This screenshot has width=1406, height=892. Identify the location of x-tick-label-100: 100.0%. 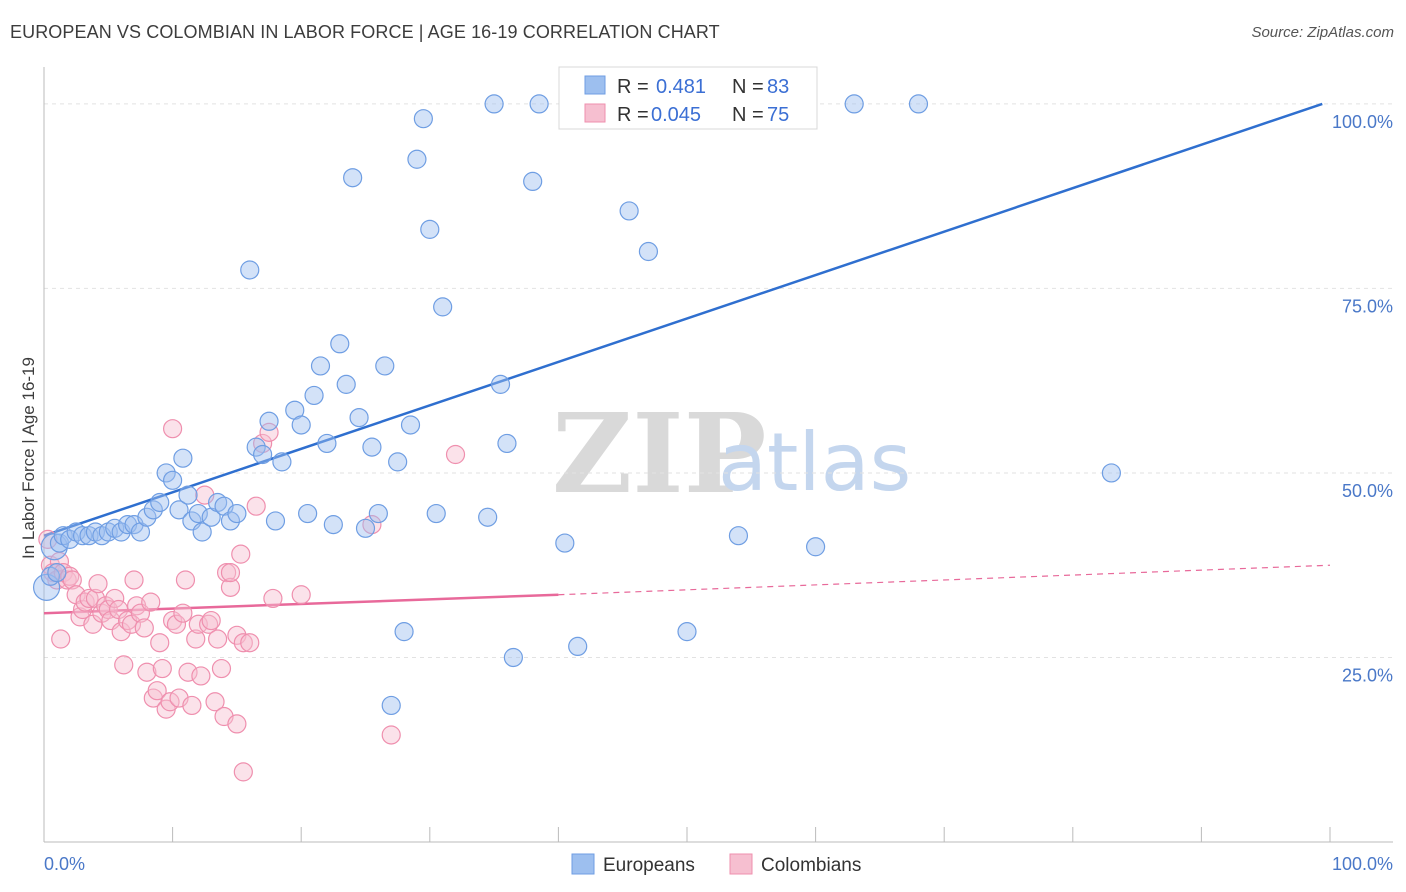
(1362, 864).